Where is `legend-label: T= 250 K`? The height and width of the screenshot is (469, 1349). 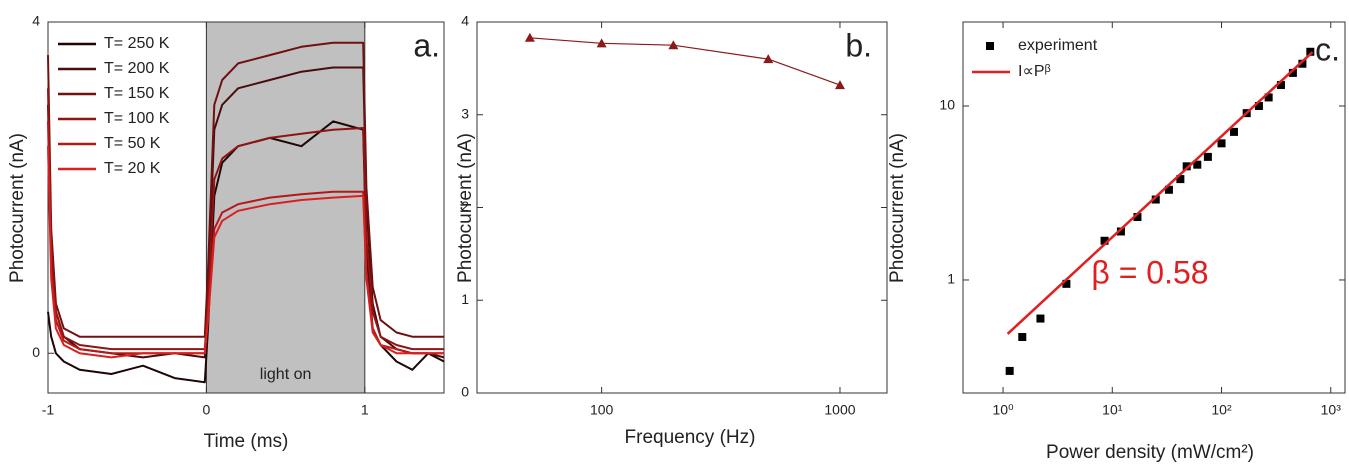 legend-label: T= 250 K is located at coordinates (137, 43).